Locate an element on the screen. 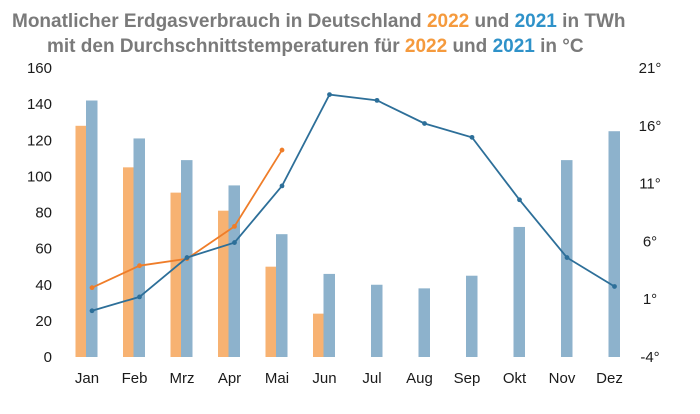 The height and width of the screenshot is (414, 700). bar-2022-jan is located at coordinates (81, 241).